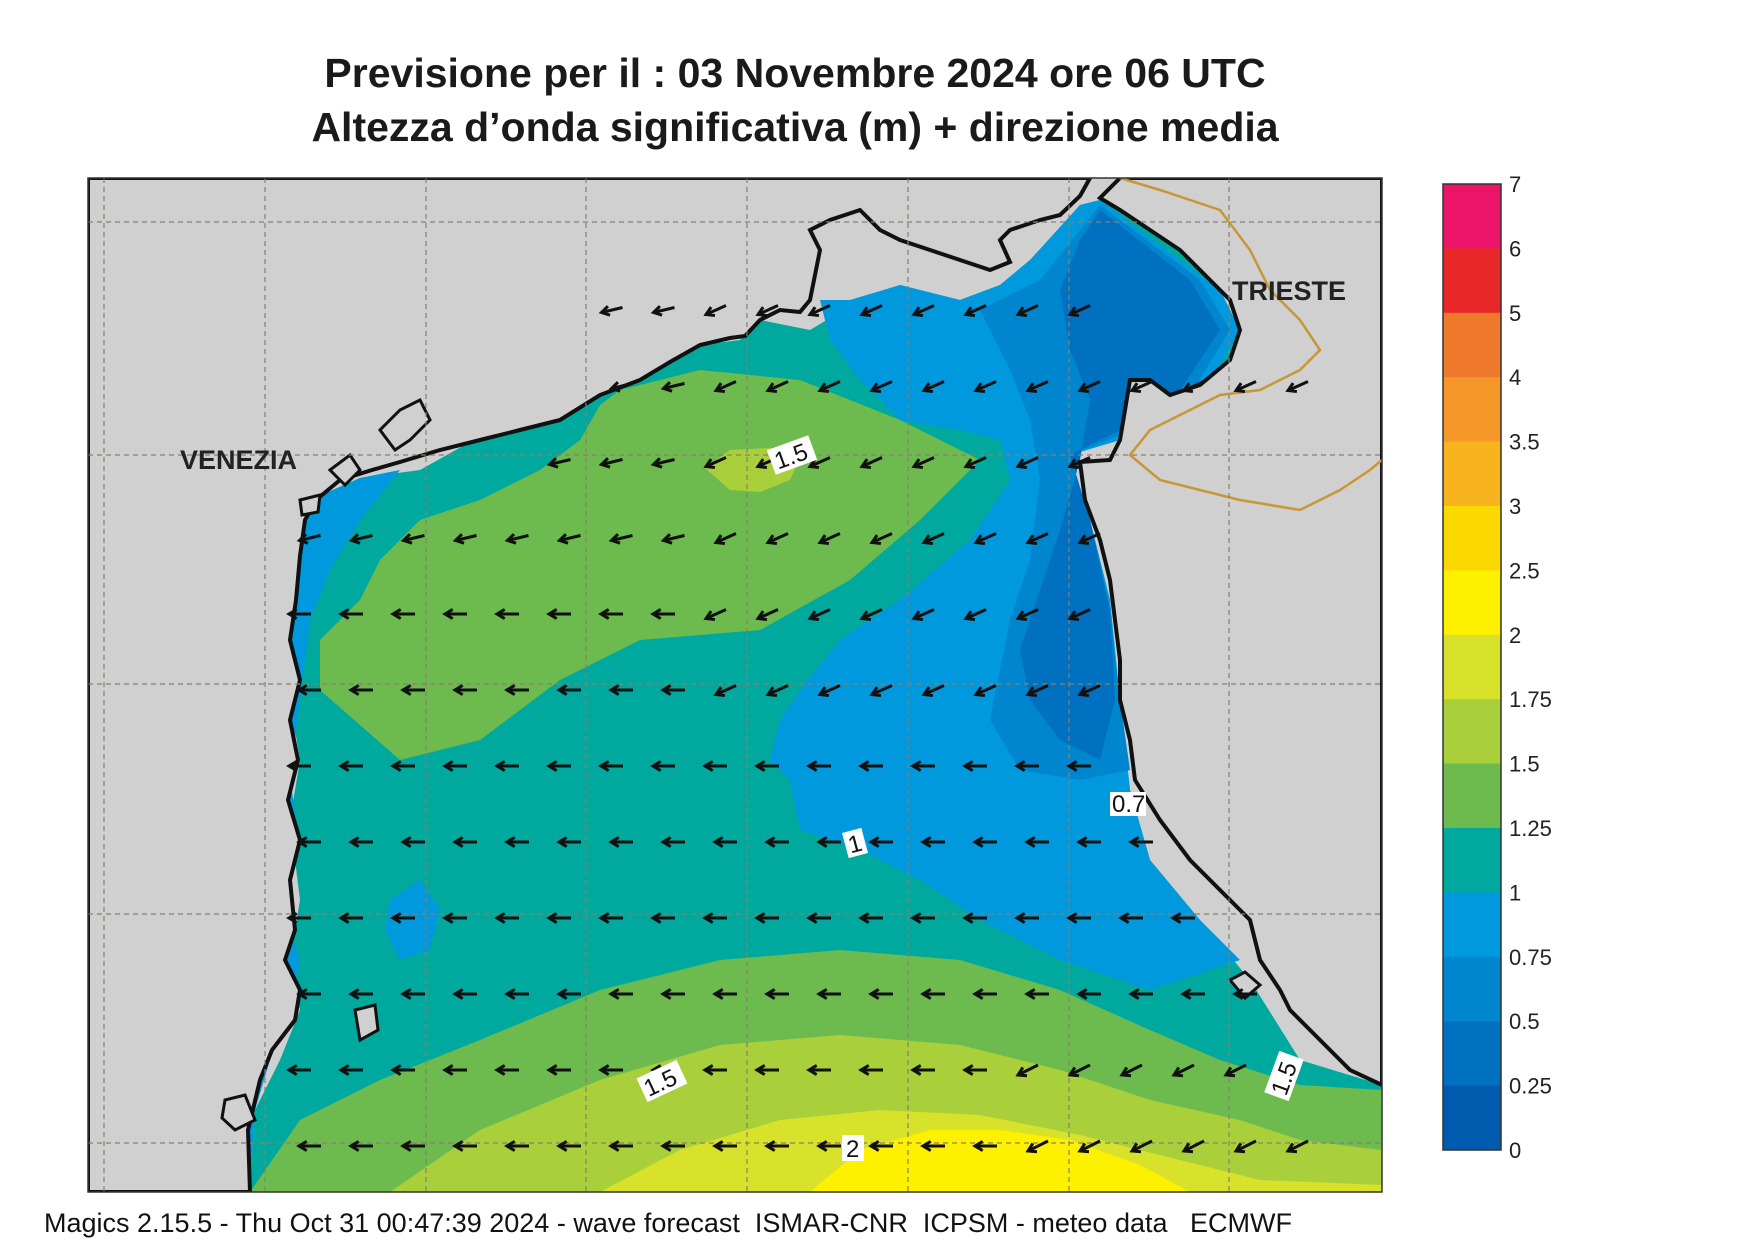  Describe the element at coordinates (1530, 828) in the screenshot. I see `legend-tick-label: 1.25` at that location.